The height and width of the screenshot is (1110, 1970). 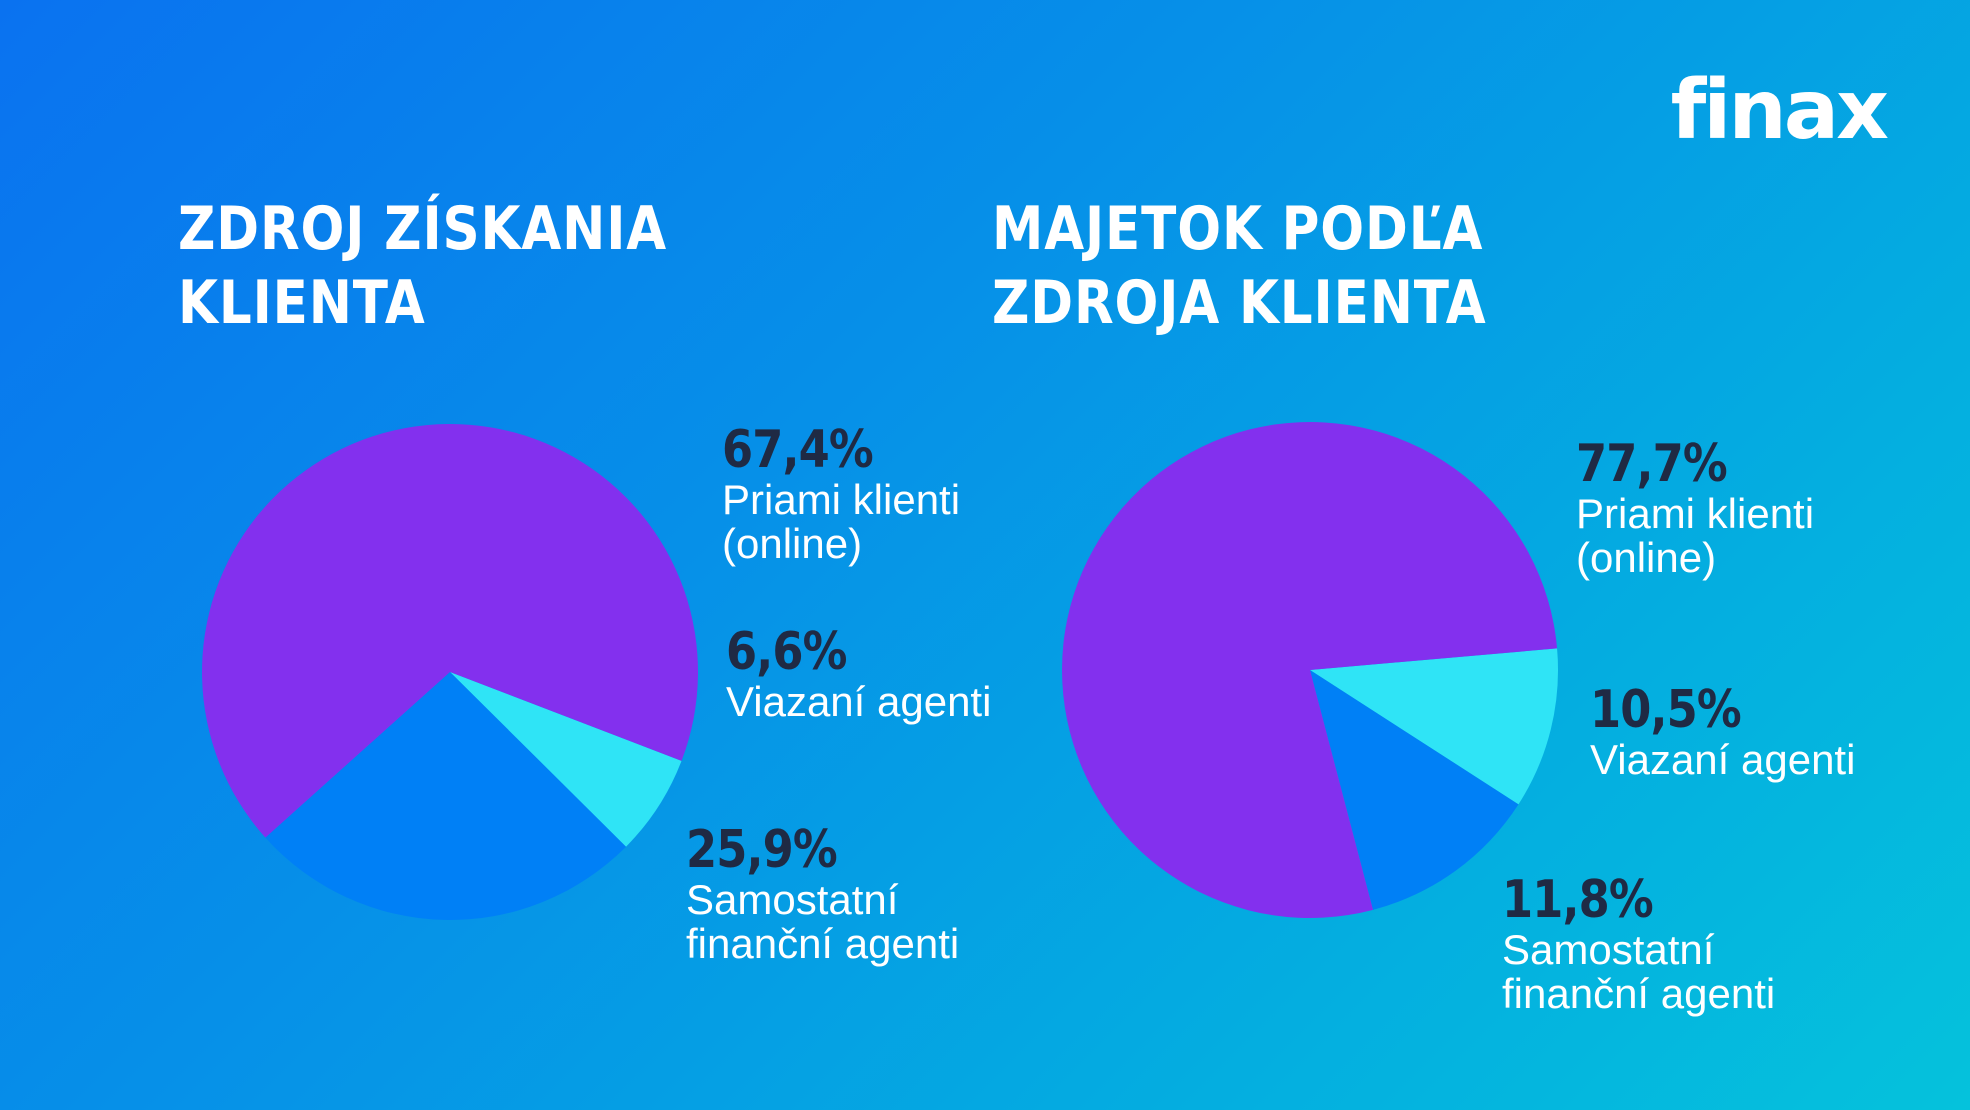 I want to click on slice-value: 6,6%, so click(x=786, y=652).